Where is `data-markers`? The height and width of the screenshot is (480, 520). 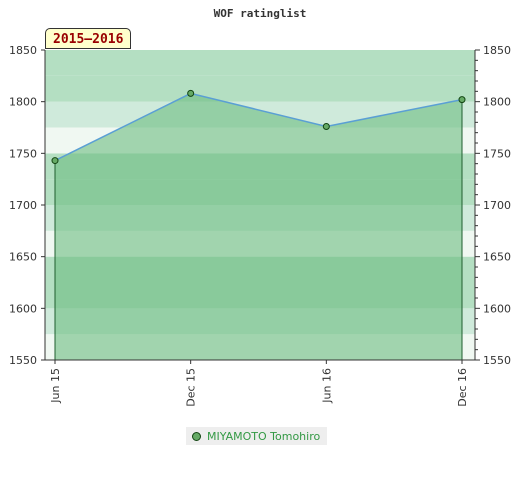
data-markers is located at coordinates (258, 127).